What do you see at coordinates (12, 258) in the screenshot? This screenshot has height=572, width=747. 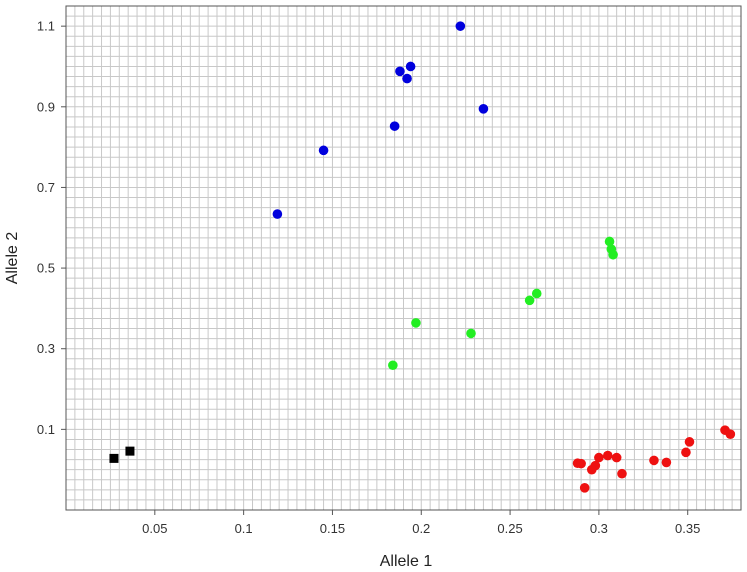 I see `y-axis-title: Allele 2` at bounding box center [12, 258].